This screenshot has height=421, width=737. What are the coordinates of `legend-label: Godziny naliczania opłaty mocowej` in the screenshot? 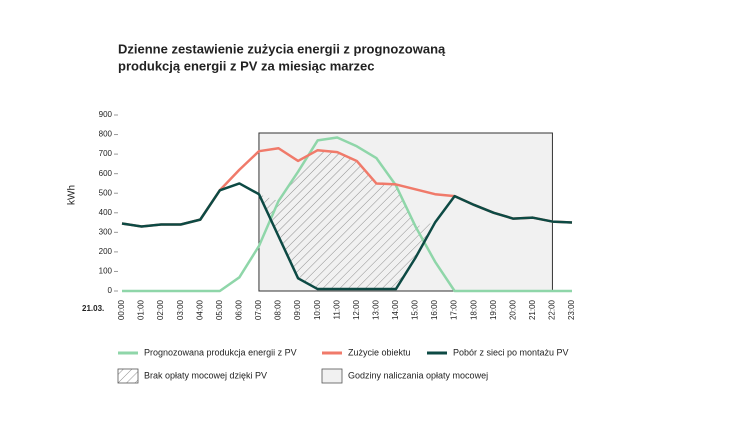 It's located at (418, 375).